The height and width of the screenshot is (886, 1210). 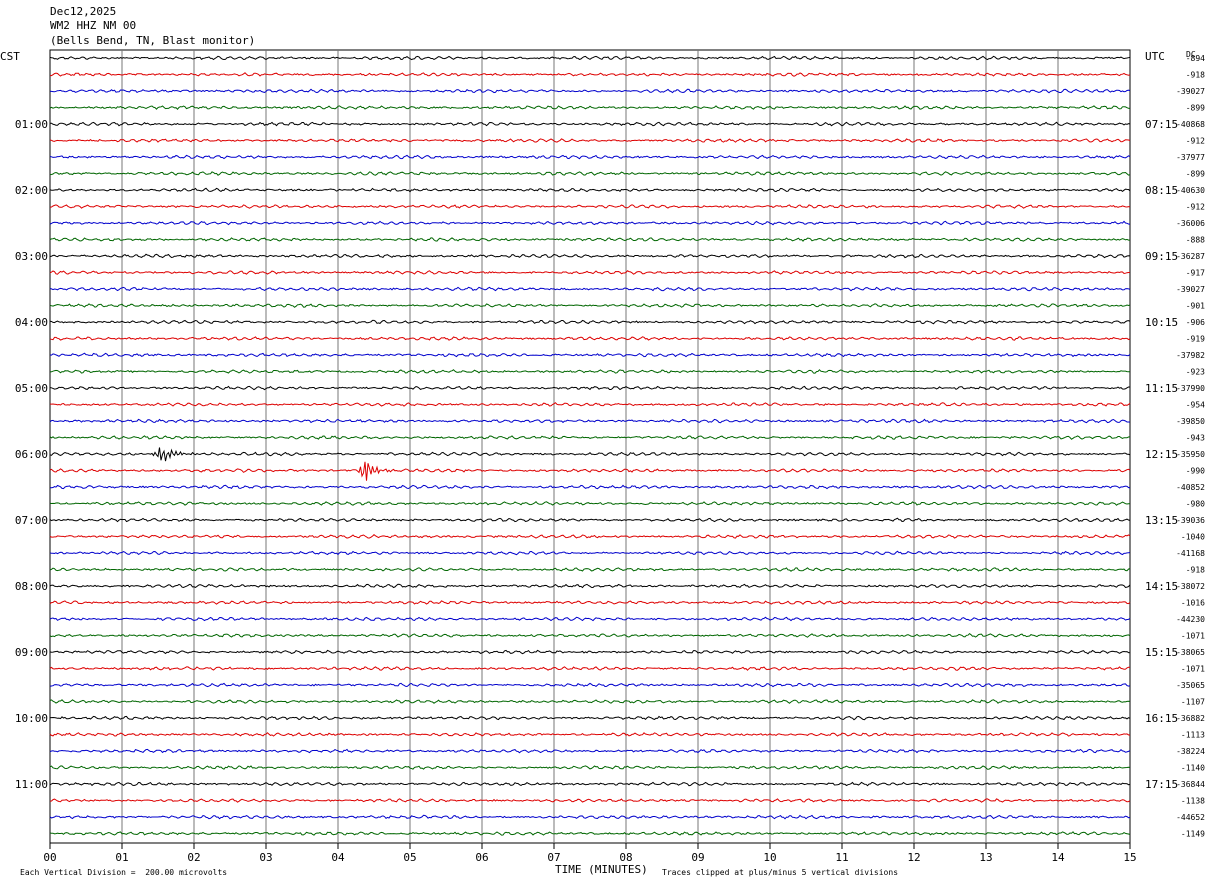 I want to click on dc-offset-label: -1040, so click(x=1193, y=537).